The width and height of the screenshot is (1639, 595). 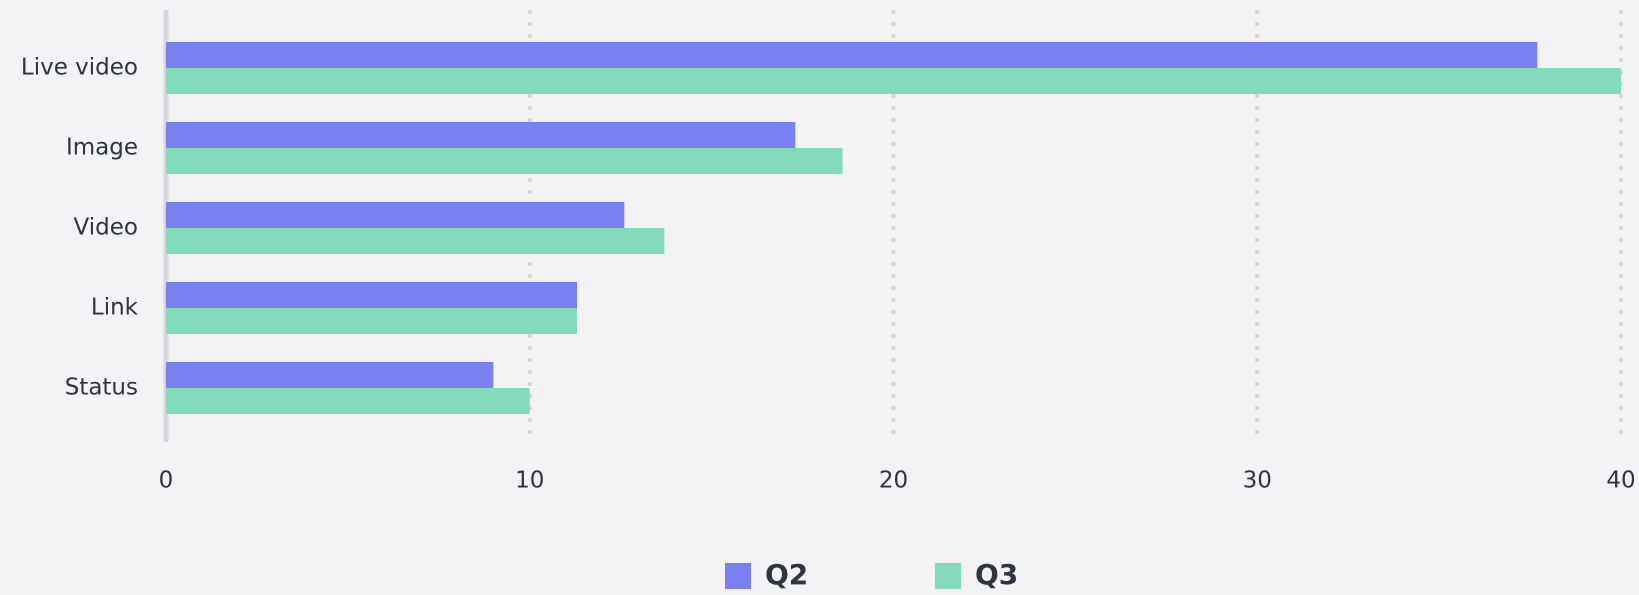 What do you see at coordinates (893, 481) in the screenshot?
I see `x-tick-label: 20` at bounding box center [893, 481].